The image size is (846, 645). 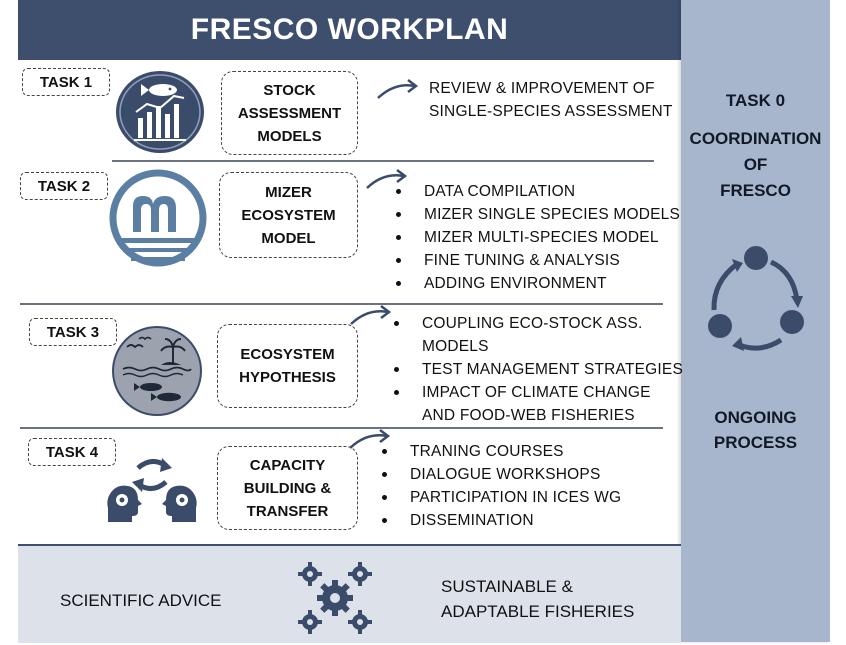 I want to click on list-item: DIALOGUE WORKSHOPS, so click(x=500, y=474).